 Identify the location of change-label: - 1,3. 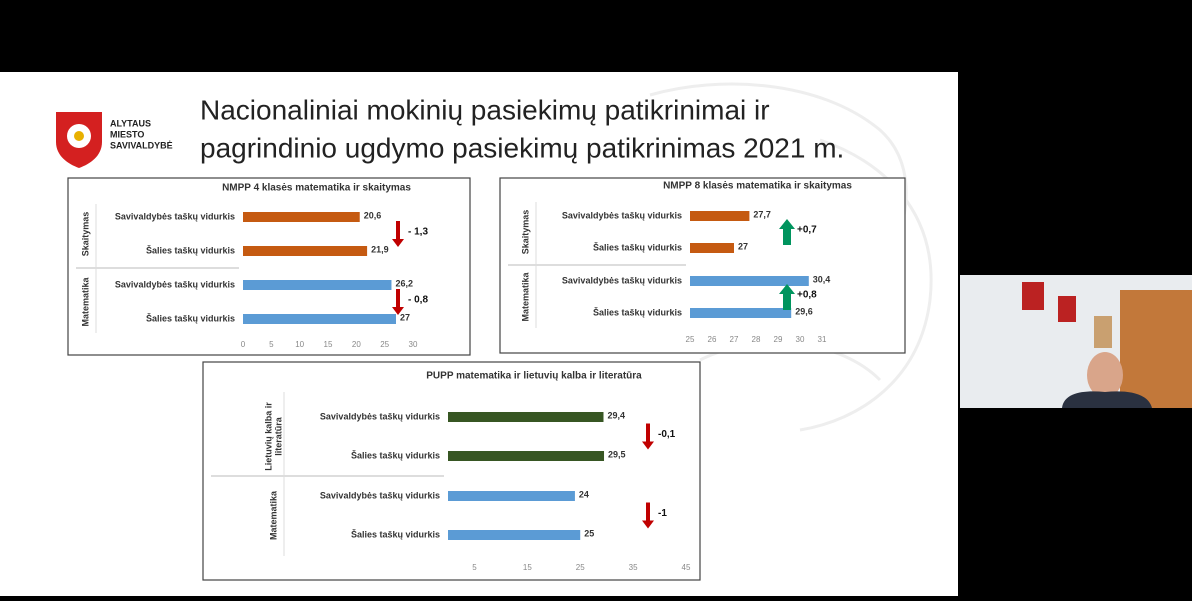
(418, 232).